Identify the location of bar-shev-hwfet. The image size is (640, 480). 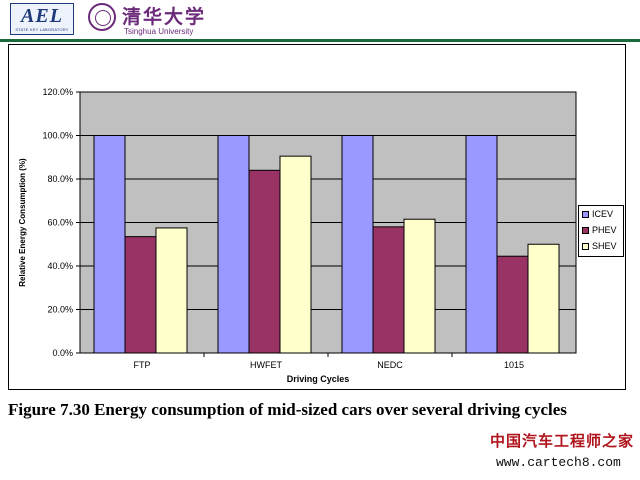
(295, 254).